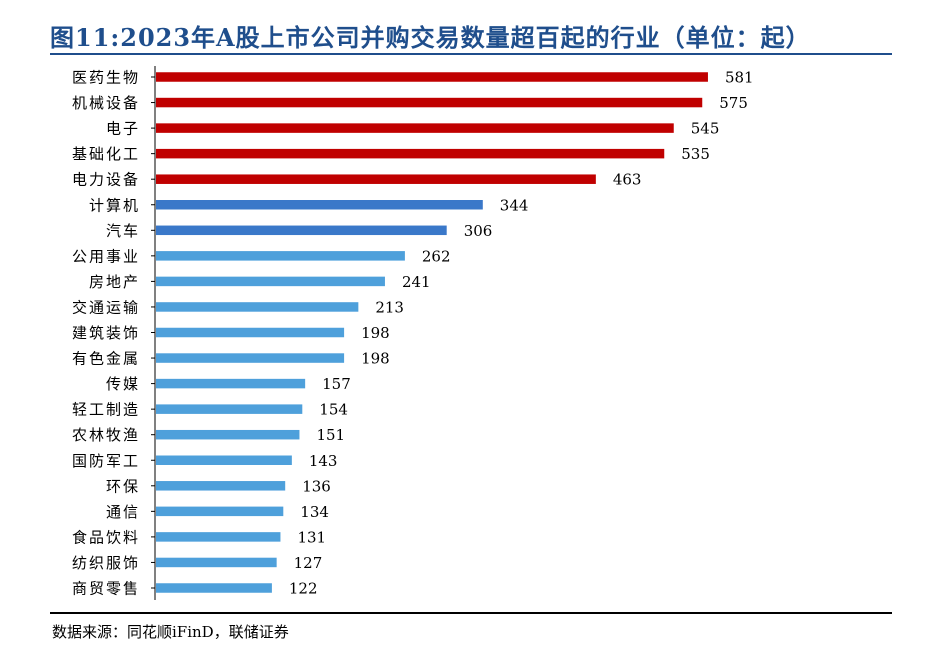 This screenshot has width=930, height=656. I want to click on data-label: 154, so click(333, 410).